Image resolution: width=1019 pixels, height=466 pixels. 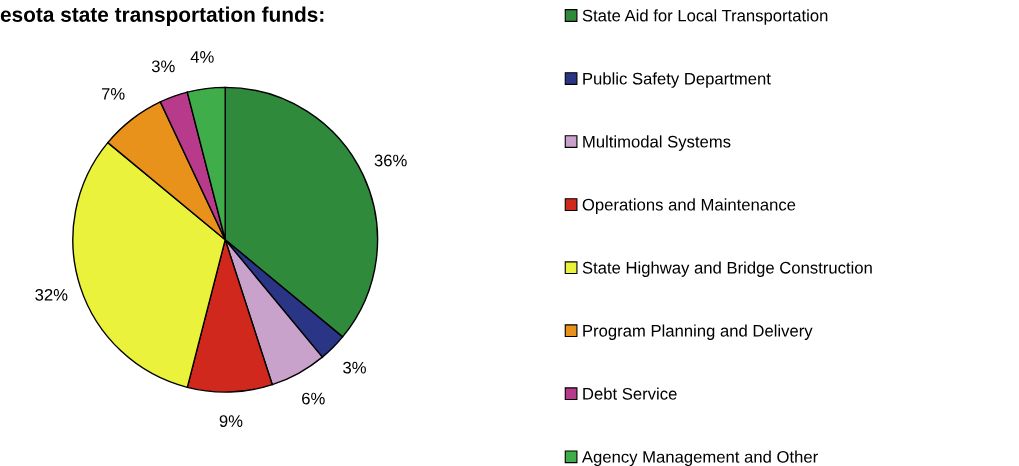 I want to click on legend-label: State Aid for Local Transportation, so click(x=705, y=17).